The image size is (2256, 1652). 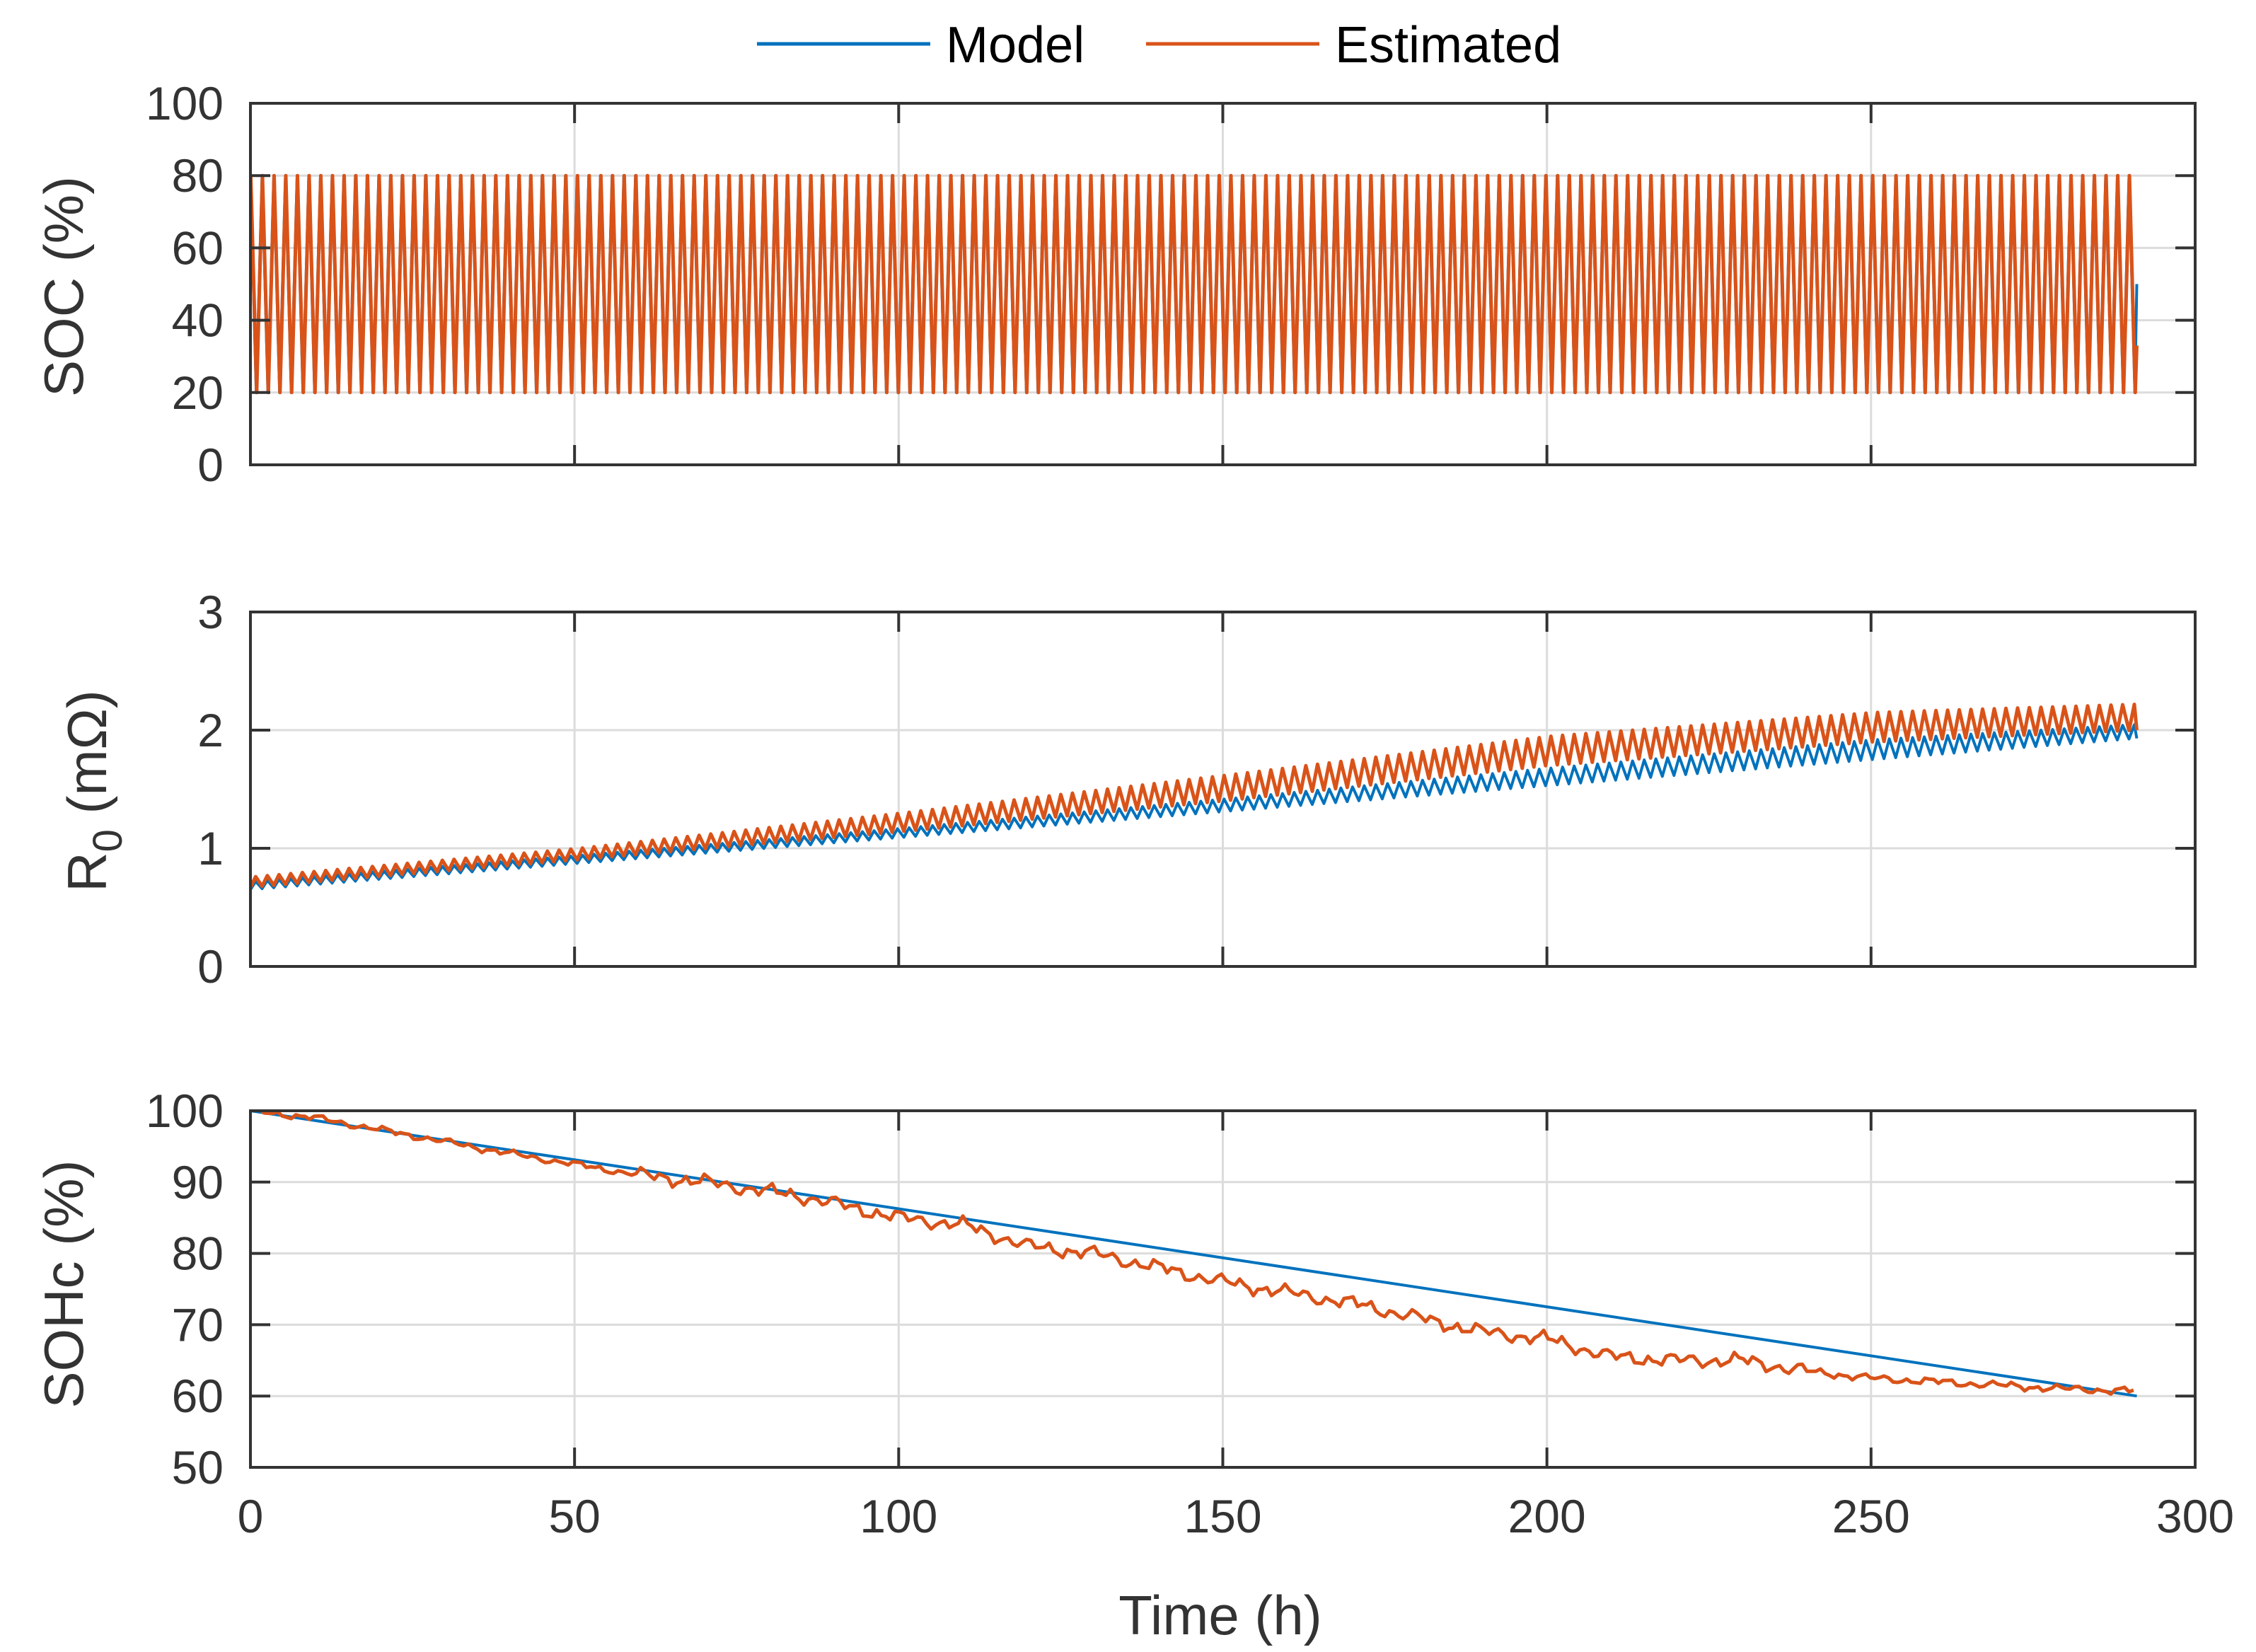 What do you see at coordinates (64, 1284) in the screenshot?
I see `sohc-axis-label: SOHc (%)` at bounding box center [64, 1284].